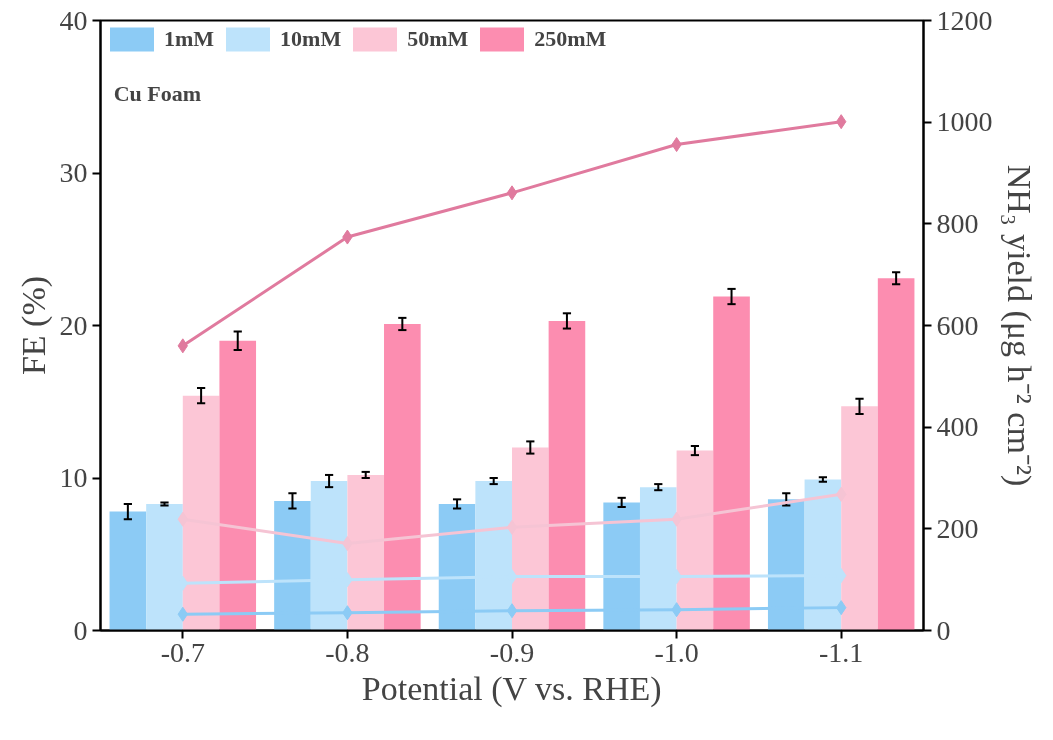  What do you see at coordinates (1018, 325) in the screenshot?
I see `y2-axis-title: NH₃ yield (μg h⁻² cm⁻²)` at bounding box center [1018, 325].